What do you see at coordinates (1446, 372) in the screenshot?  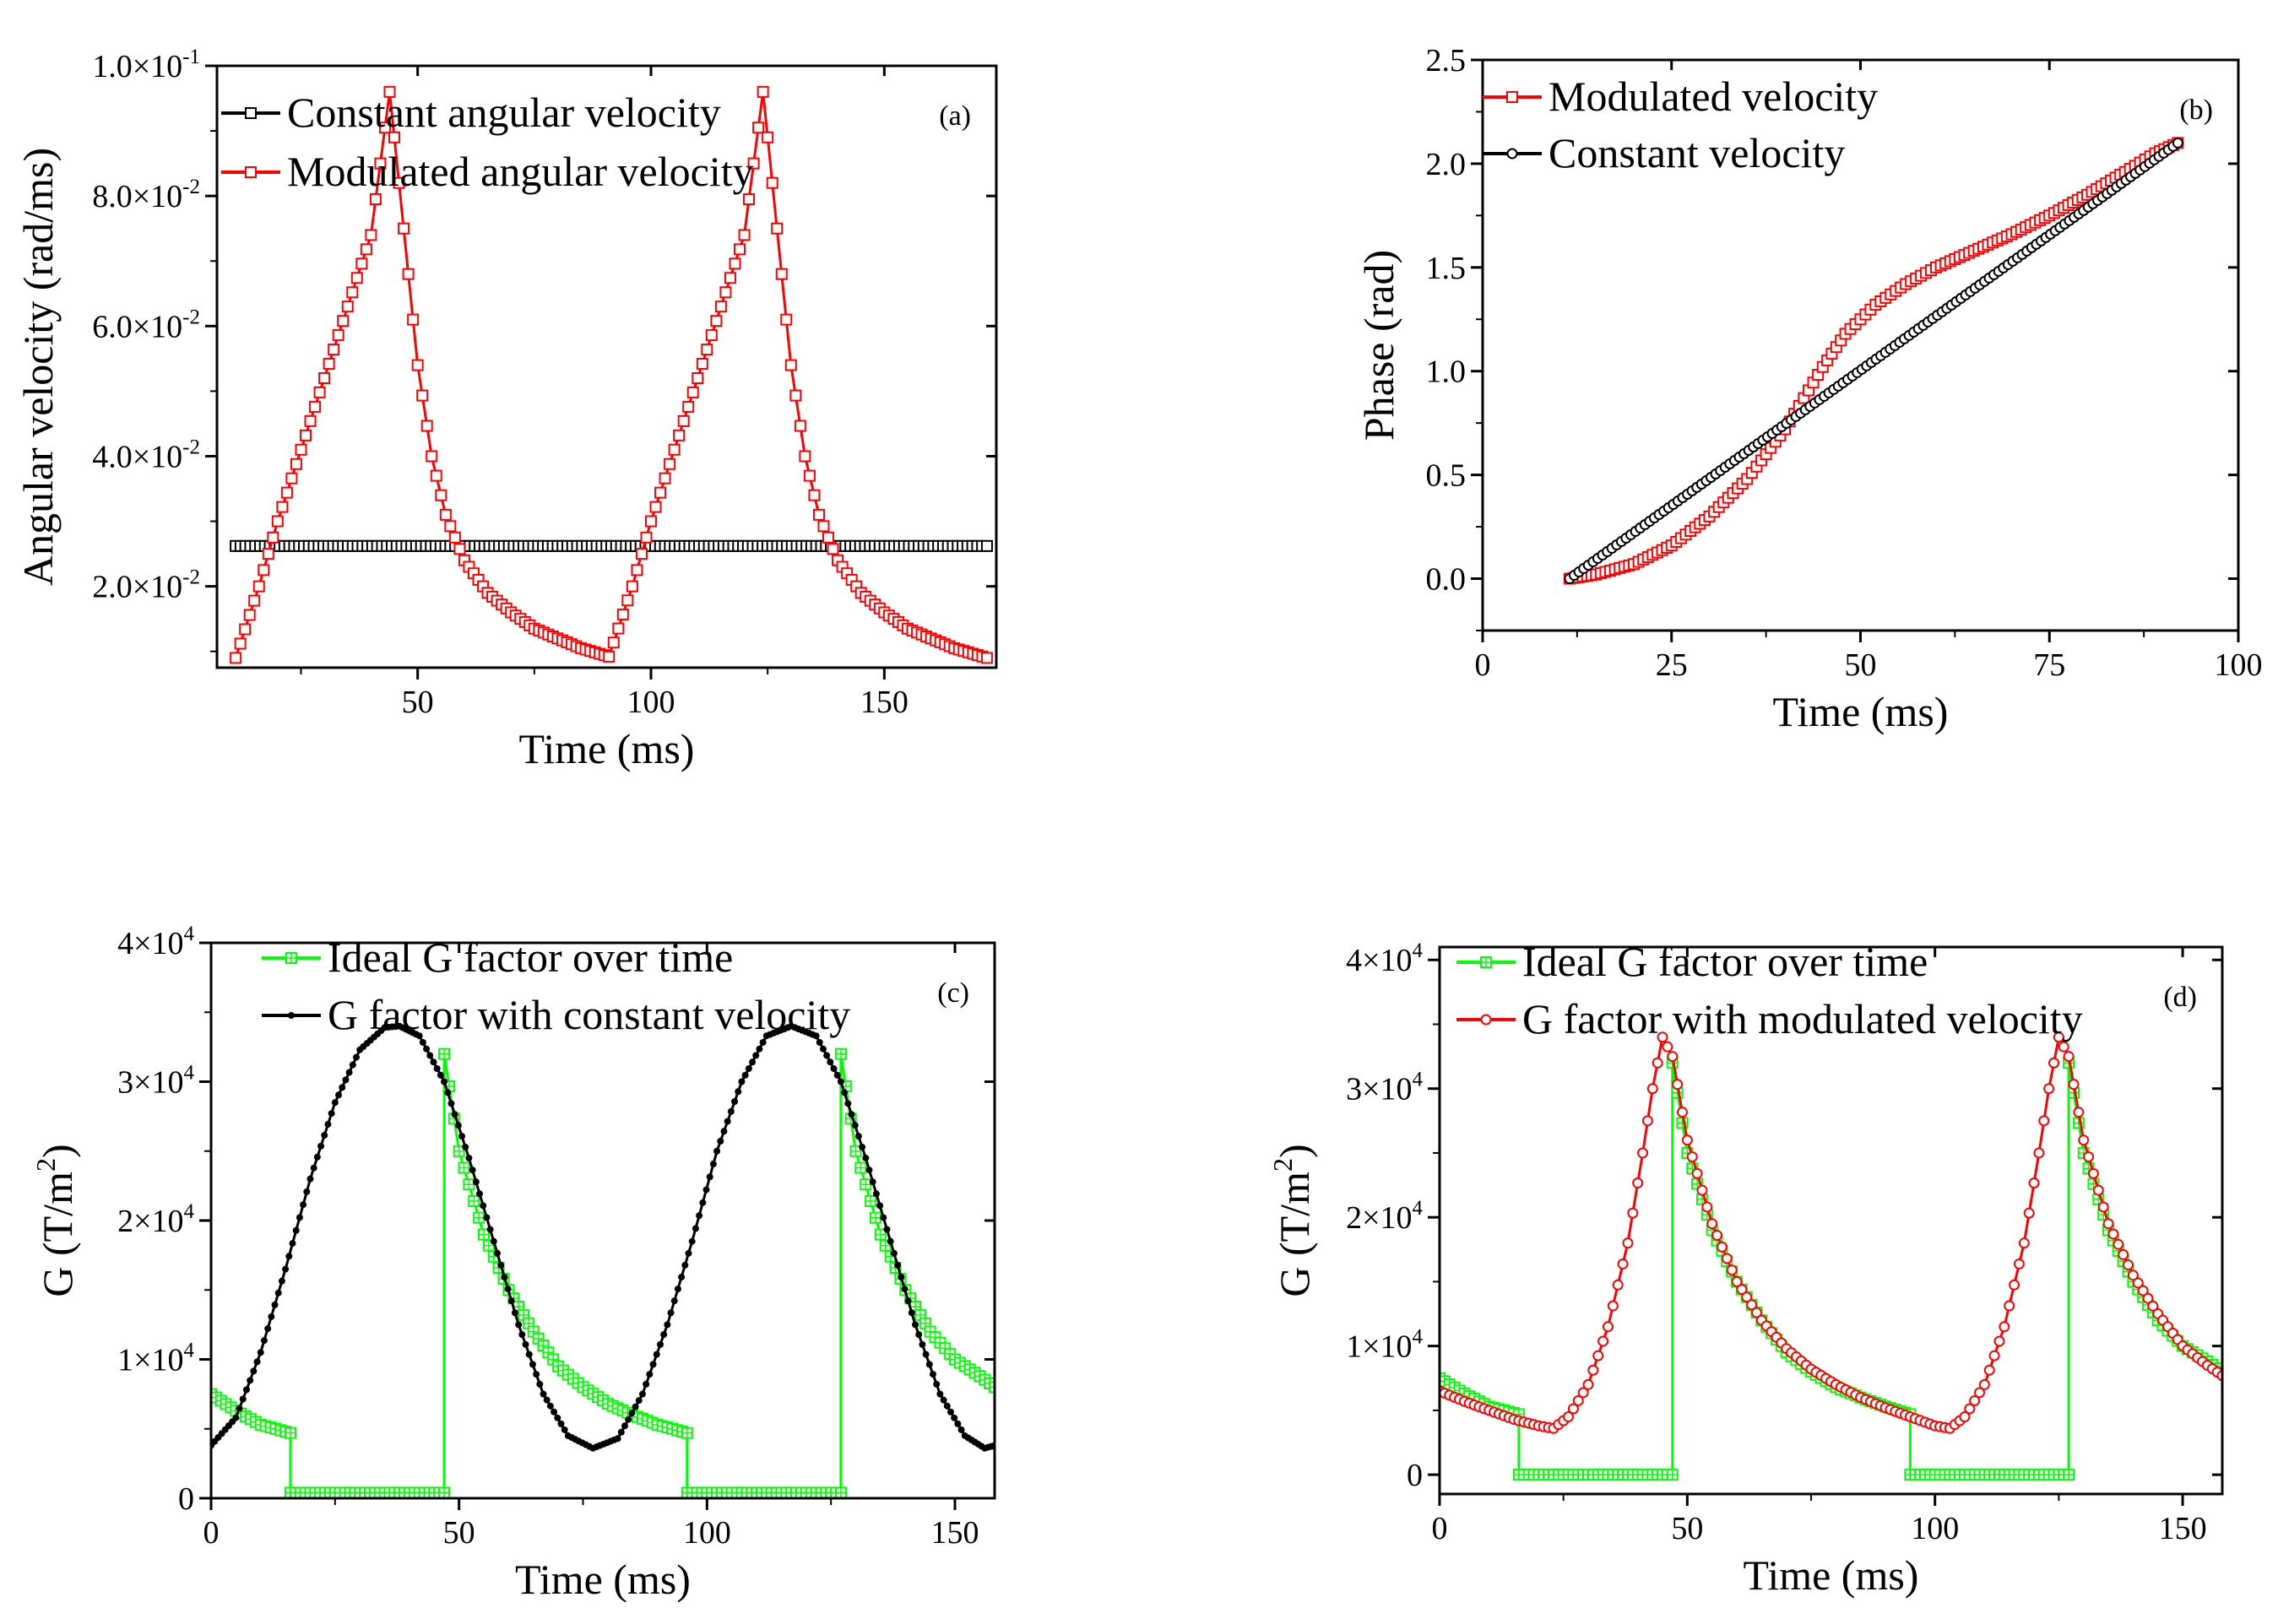 I see `chart-b-ytick-label-2: 1.0` at bounding box center [1446, 372].